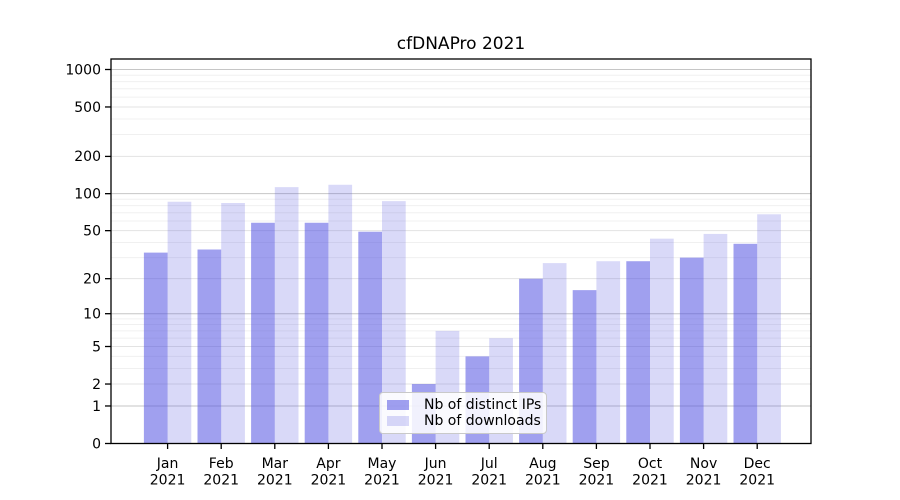  I want to click on y-tick-label: 0, so click(96, 444).